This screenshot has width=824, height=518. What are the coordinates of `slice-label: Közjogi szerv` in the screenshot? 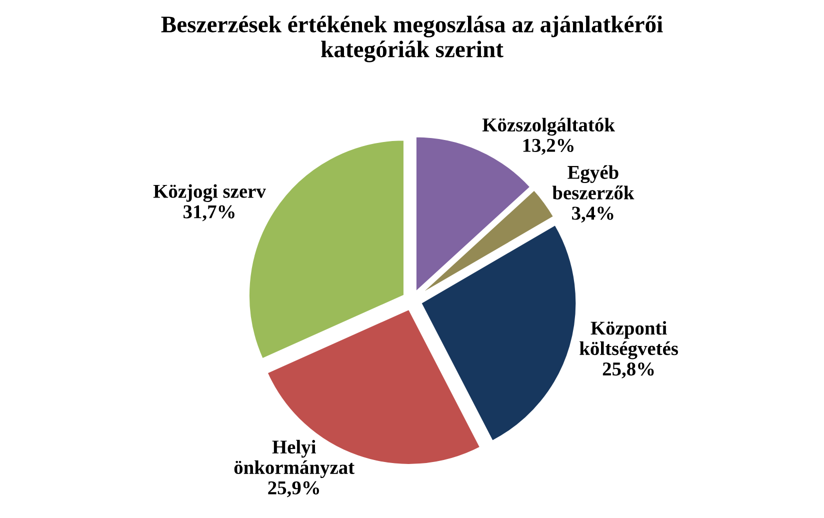 It's located at (209, 193).